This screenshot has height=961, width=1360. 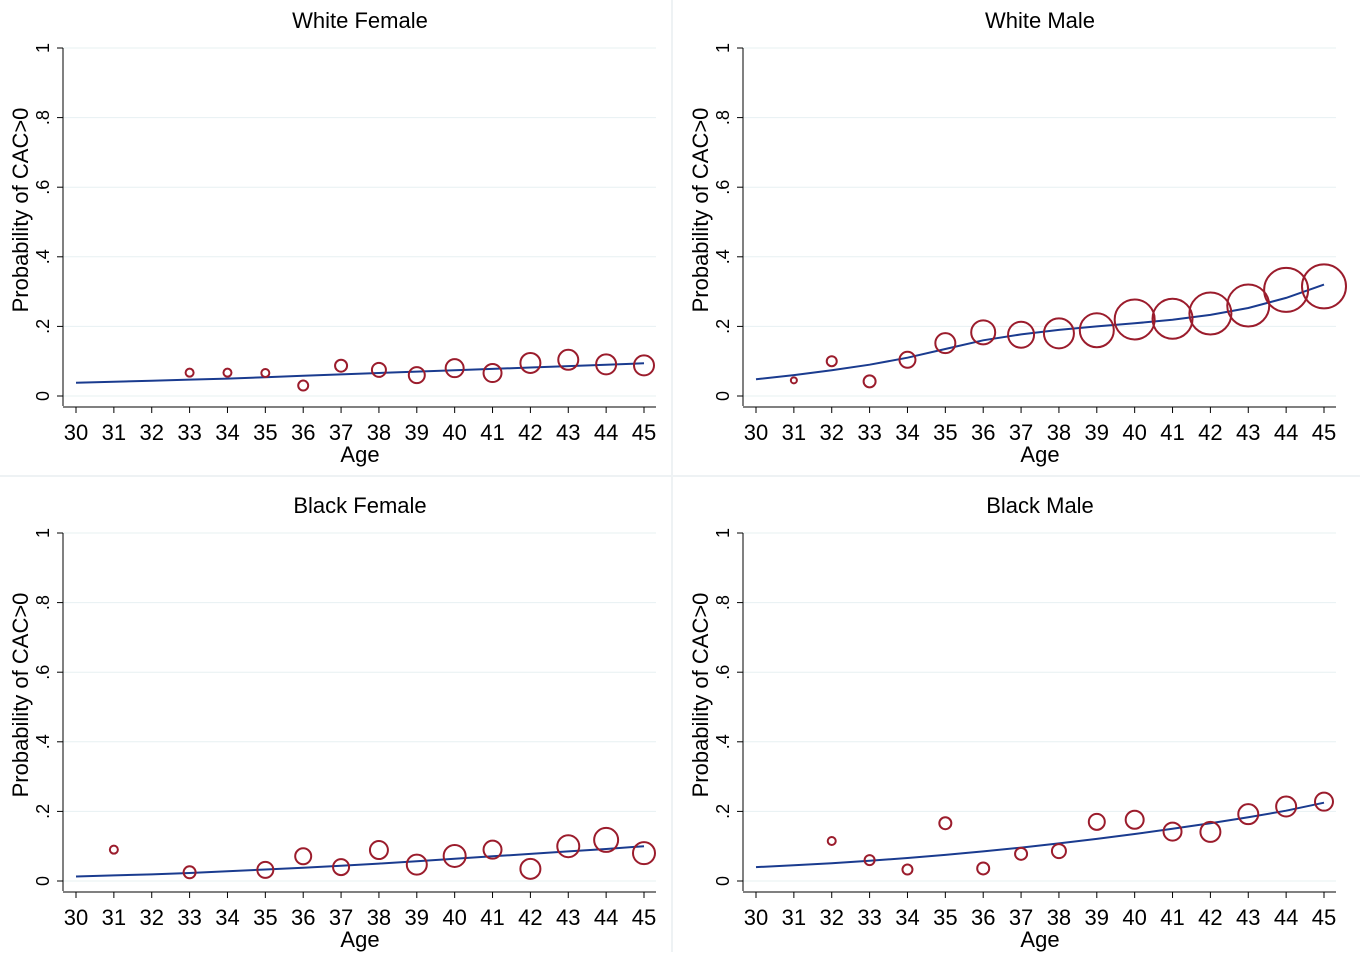 What do you see at coordinates (672, 476) in the screenshot?
I see `panel-divider-vertical` at bounding box center [672, 476].